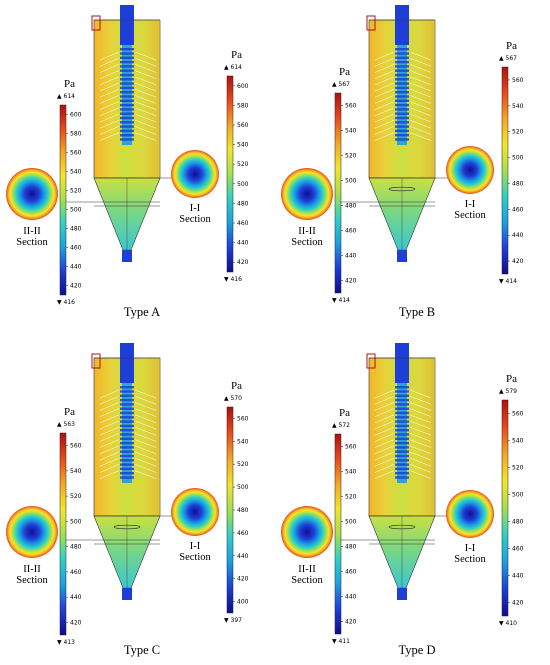  Describe the element at coordinates (32, 580) in the screenshot. I see `section-ii-word: Section` at that location.